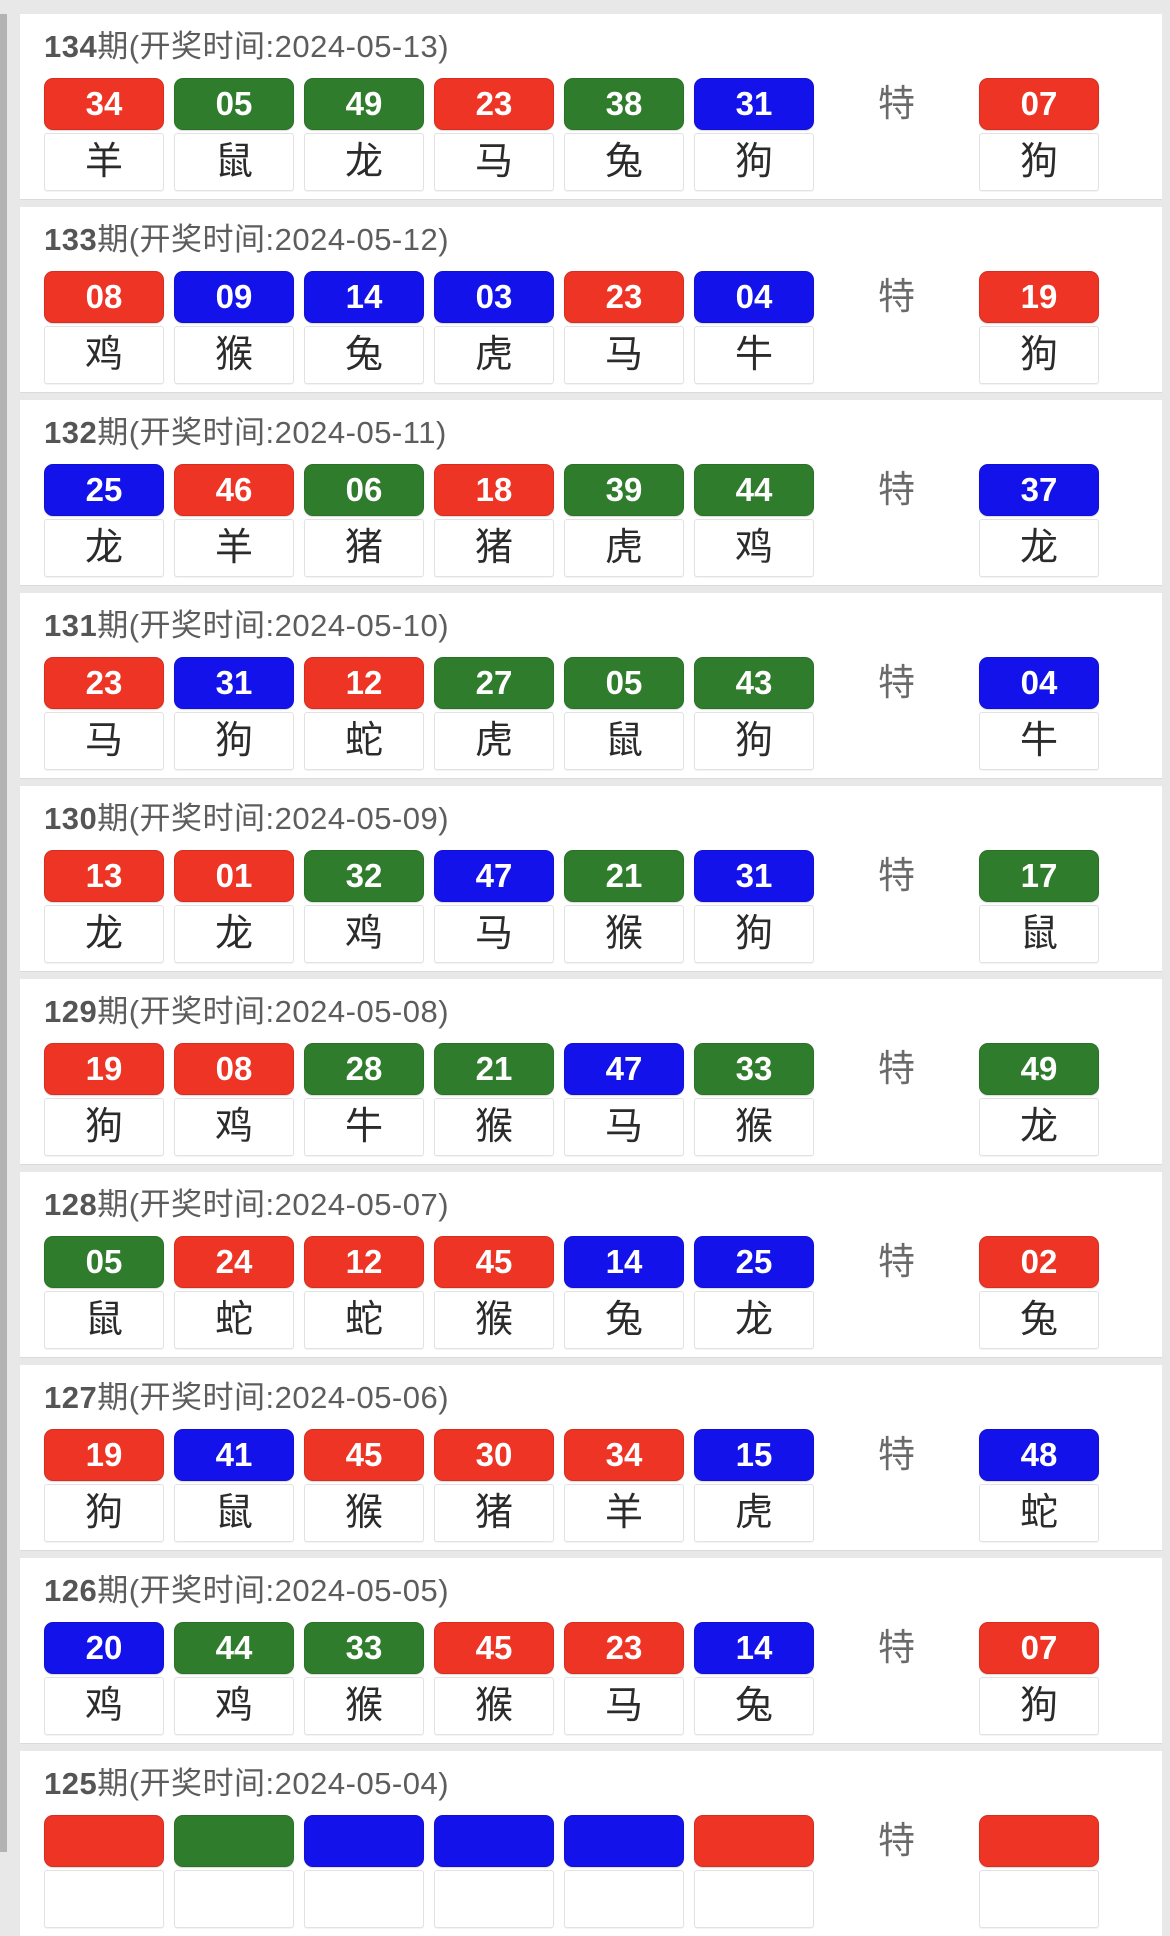 The image size is (1170, 1936). I want to click on period-header: 128期(开奖时间:2024-05-07), so click(603, 1205).